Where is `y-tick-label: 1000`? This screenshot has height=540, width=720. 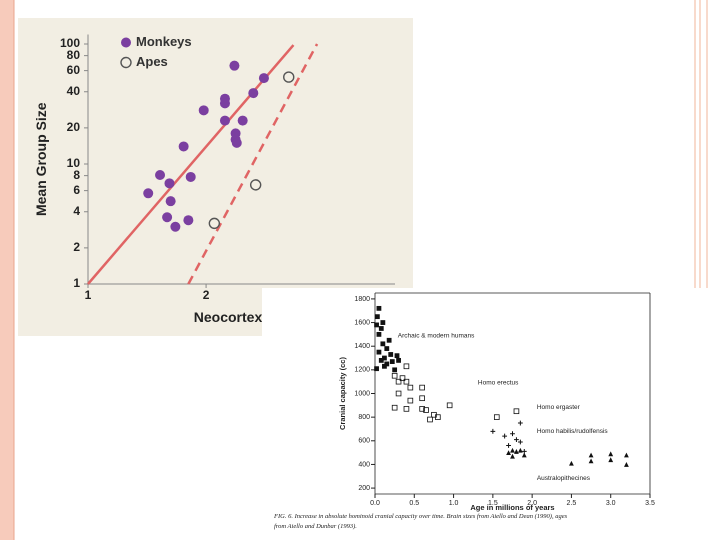 y-tick-label: 1000 is located at coordinates (362, 393).